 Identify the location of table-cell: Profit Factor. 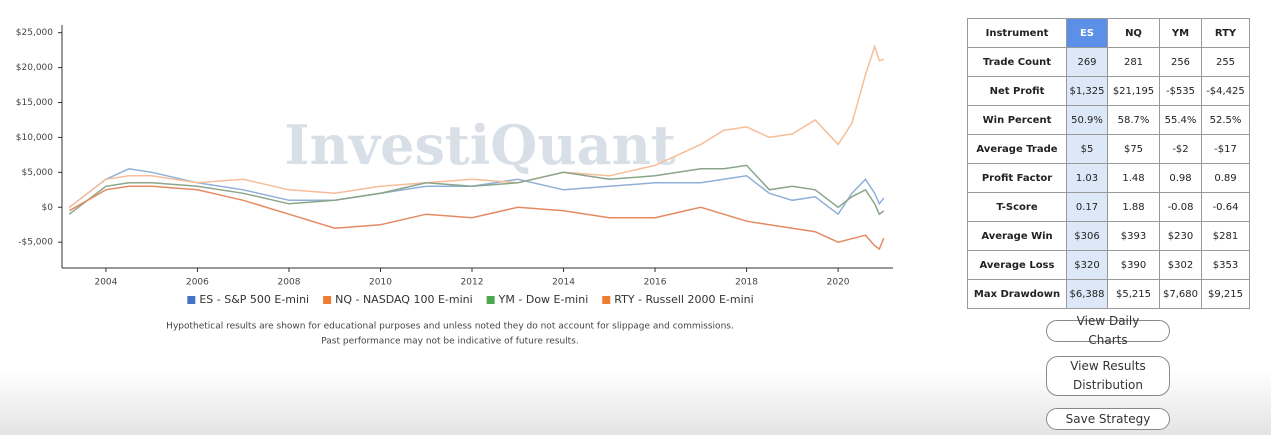
(1017, 178).